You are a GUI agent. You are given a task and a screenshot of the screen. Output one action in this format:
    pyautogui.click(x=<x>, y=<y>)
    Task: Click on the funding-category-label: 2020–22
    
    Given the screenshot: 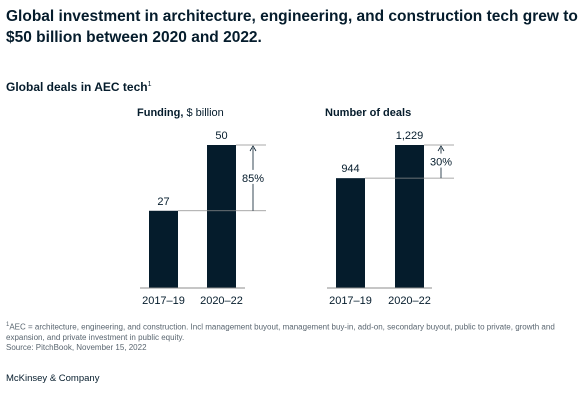 What is the action you would take?
    pyautogui.click(x=221, y=301)
    